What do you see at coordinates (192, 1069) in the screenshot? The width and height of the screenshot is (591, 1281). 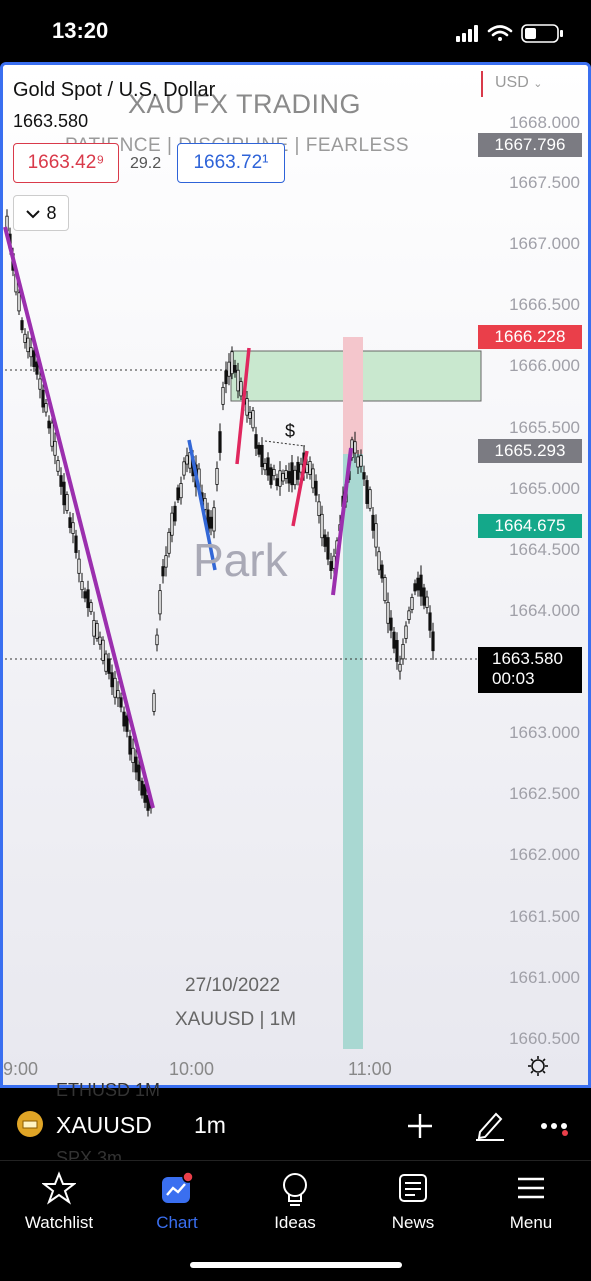 I see `time-label: 10:00` at bounding box center [192, 1069].